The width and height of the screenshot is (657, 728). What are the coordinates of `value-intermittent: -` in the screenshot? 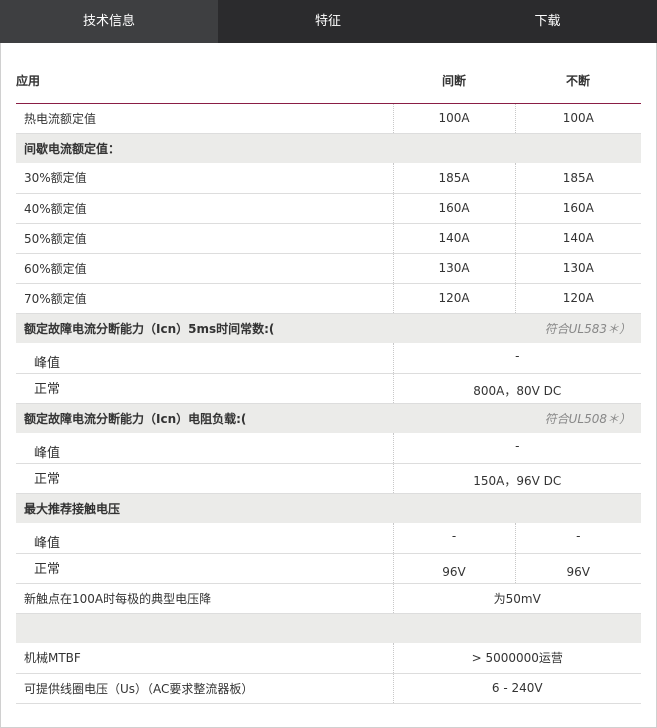 It's located at (453, 538).